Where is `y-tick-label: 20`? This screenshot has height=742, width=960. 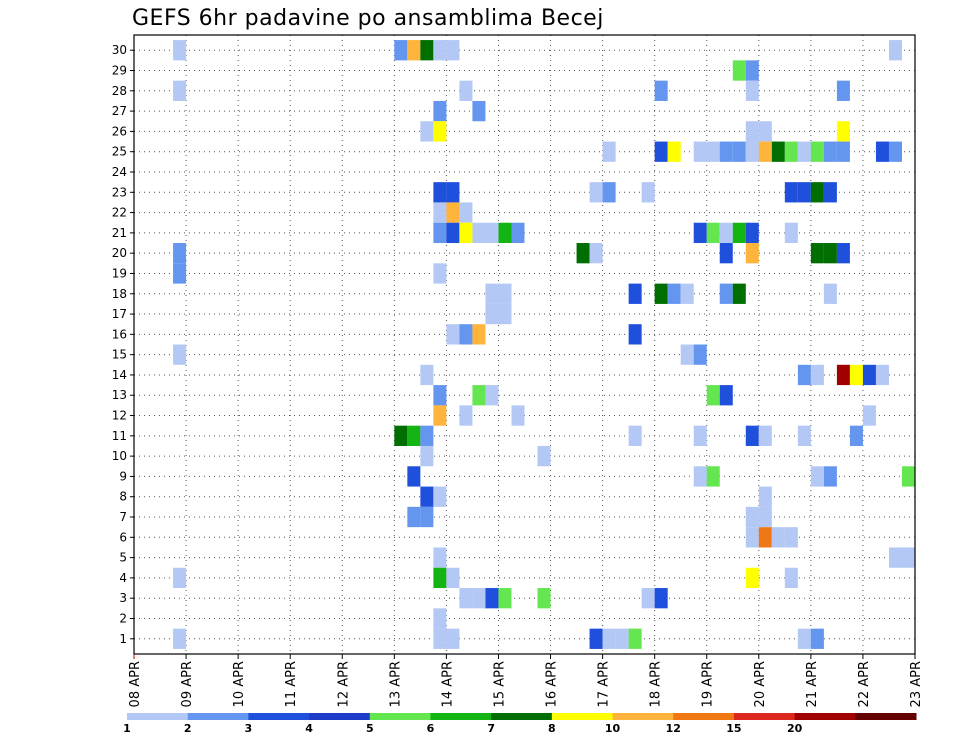
y-tick-label: 20 is located at coordinates (119, 253).